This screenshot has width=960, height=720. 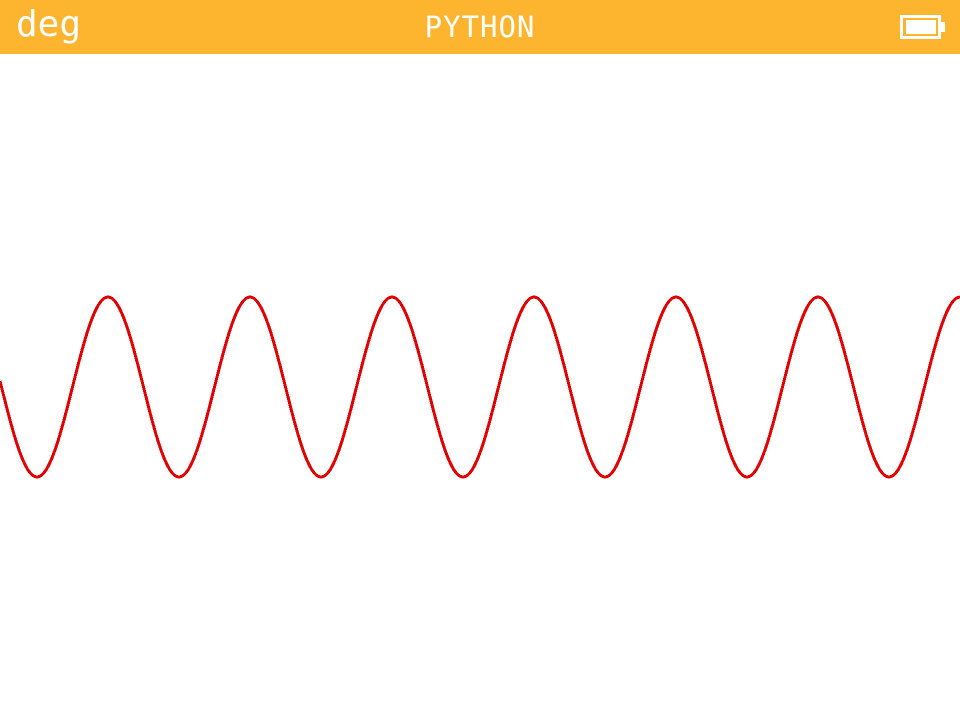 I want to click on angle-mode-indicator: deg, so click(x=49, y=24).